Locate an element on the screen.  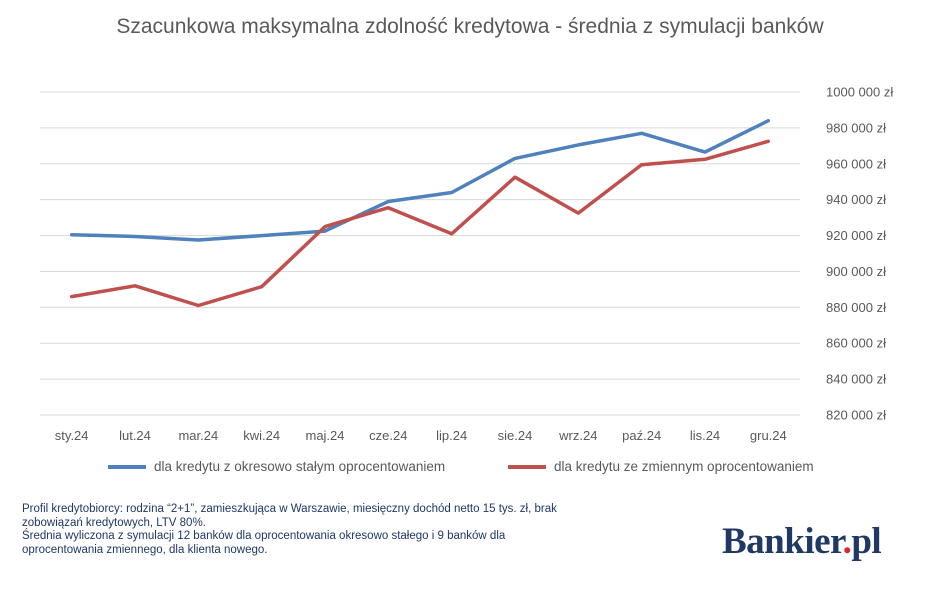
bankier-logo: Bankier.pl is located at coordinates (802, 541).